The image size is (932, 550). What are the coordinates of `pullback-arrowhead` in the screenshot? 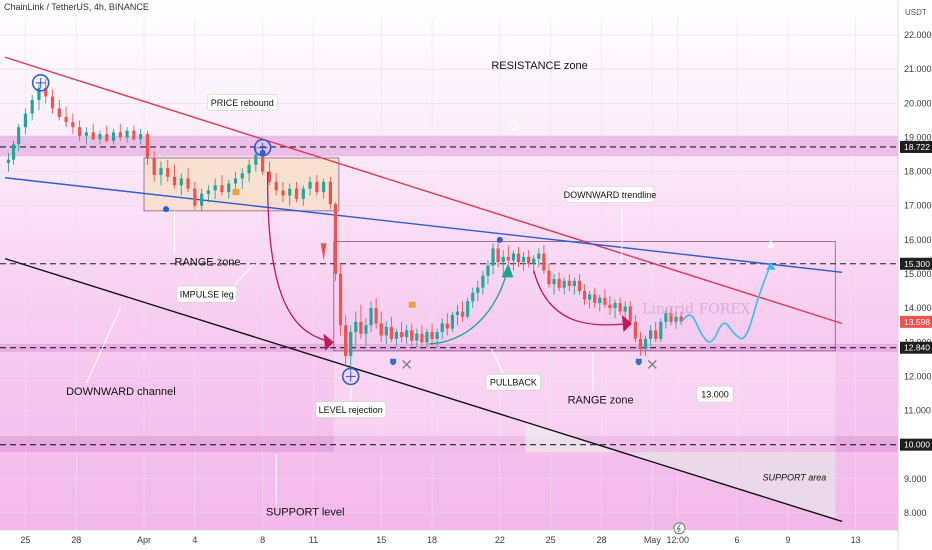 It's located at (507, 270).